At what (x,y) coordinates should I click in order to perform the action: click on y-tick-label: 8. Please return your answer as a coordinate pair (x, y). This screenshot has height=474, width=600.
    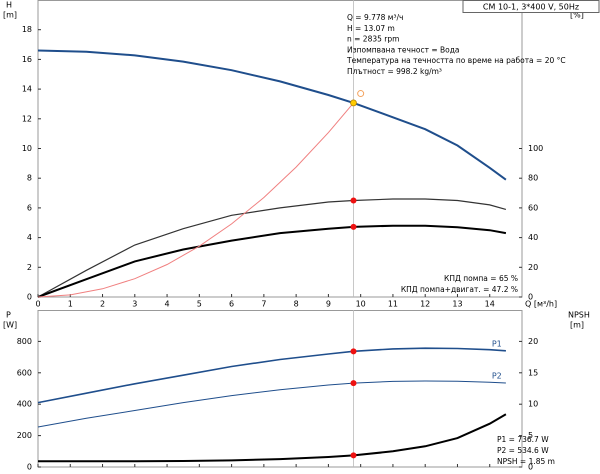
    Looking at the image, I should click on (29, 178).